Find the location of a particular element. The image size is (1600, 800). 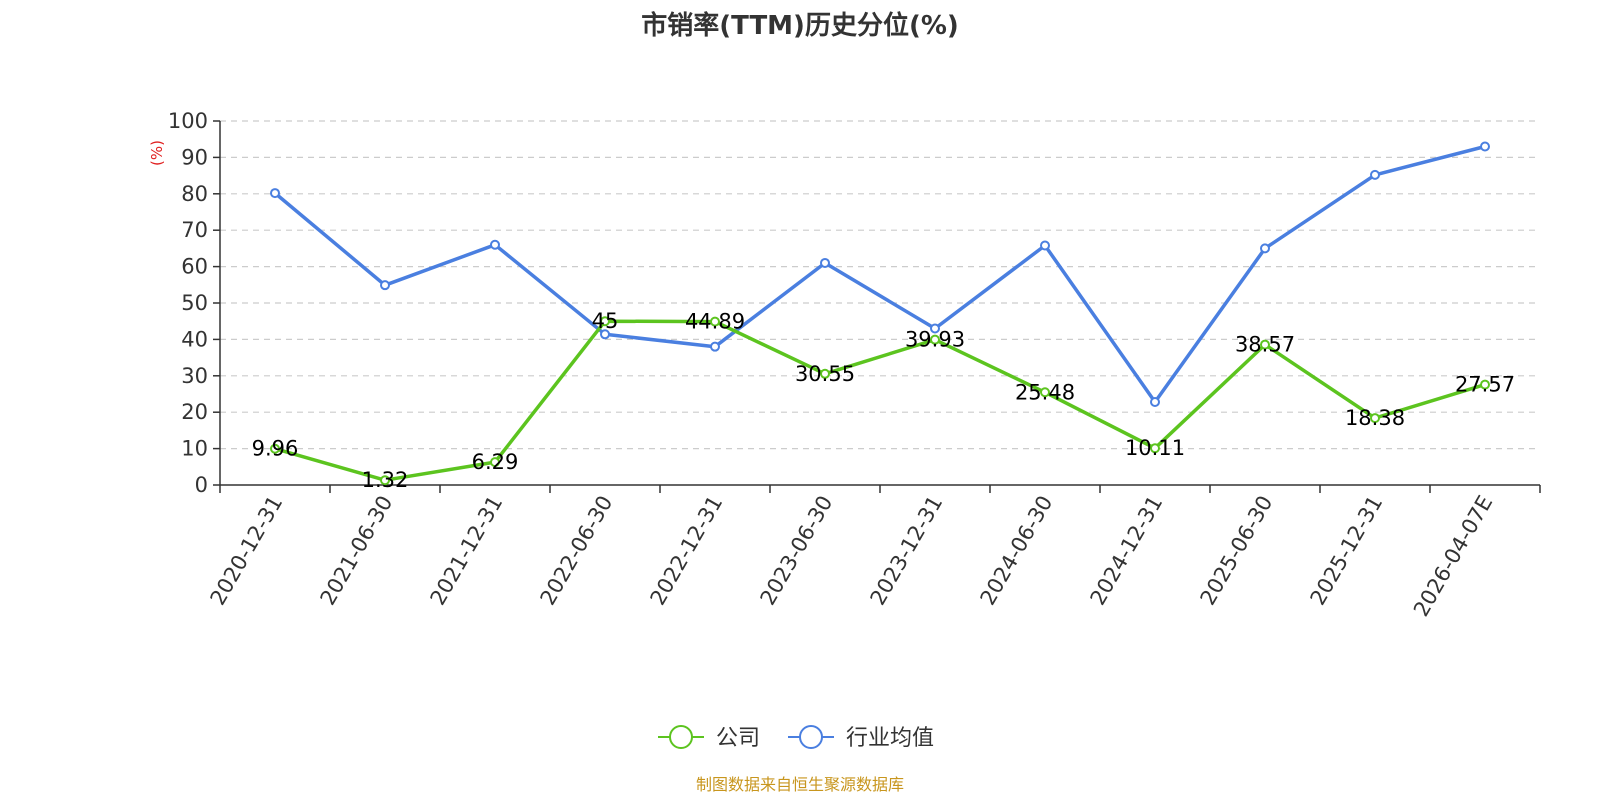

y-axis-label: (%) is located at coordinates (157, 153).